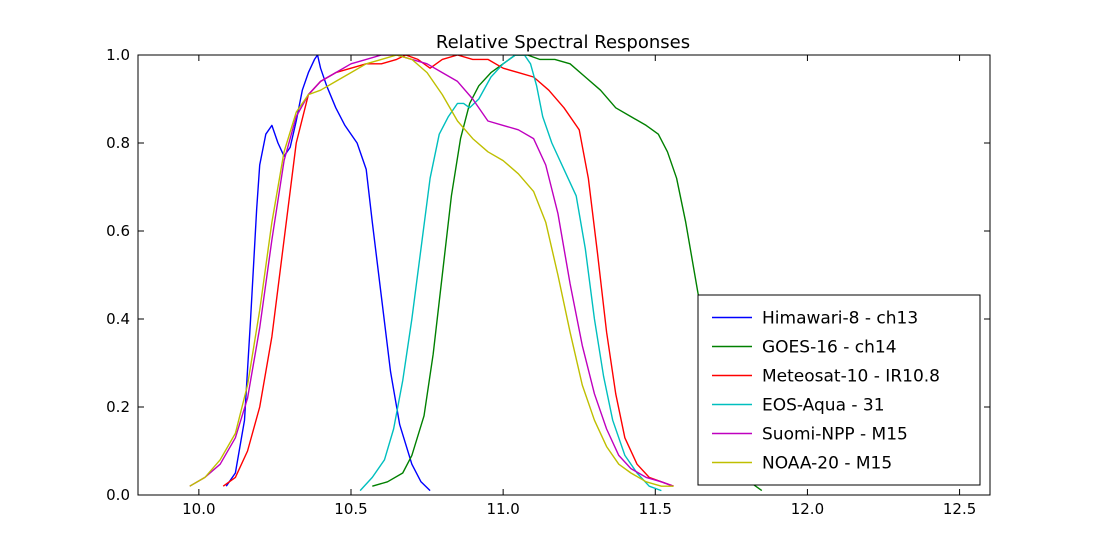 Image resolution: width=1100 pixels, height=550 pixels. What do you see at coordinates (198, 509) in the screenshot?
I see `x-tick-label: 10.0` at bounding box center [198, 509].